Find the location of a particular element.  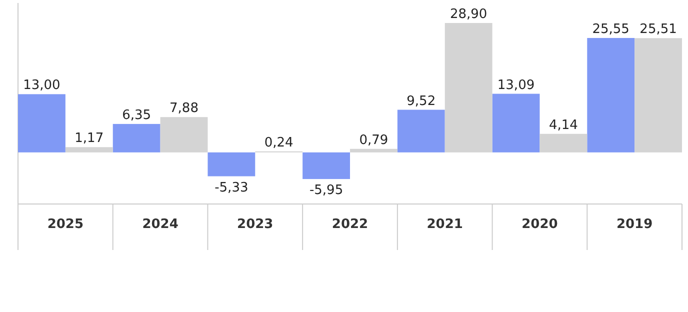

x-tick-label: 2025 is located at coordinates (65, 224).